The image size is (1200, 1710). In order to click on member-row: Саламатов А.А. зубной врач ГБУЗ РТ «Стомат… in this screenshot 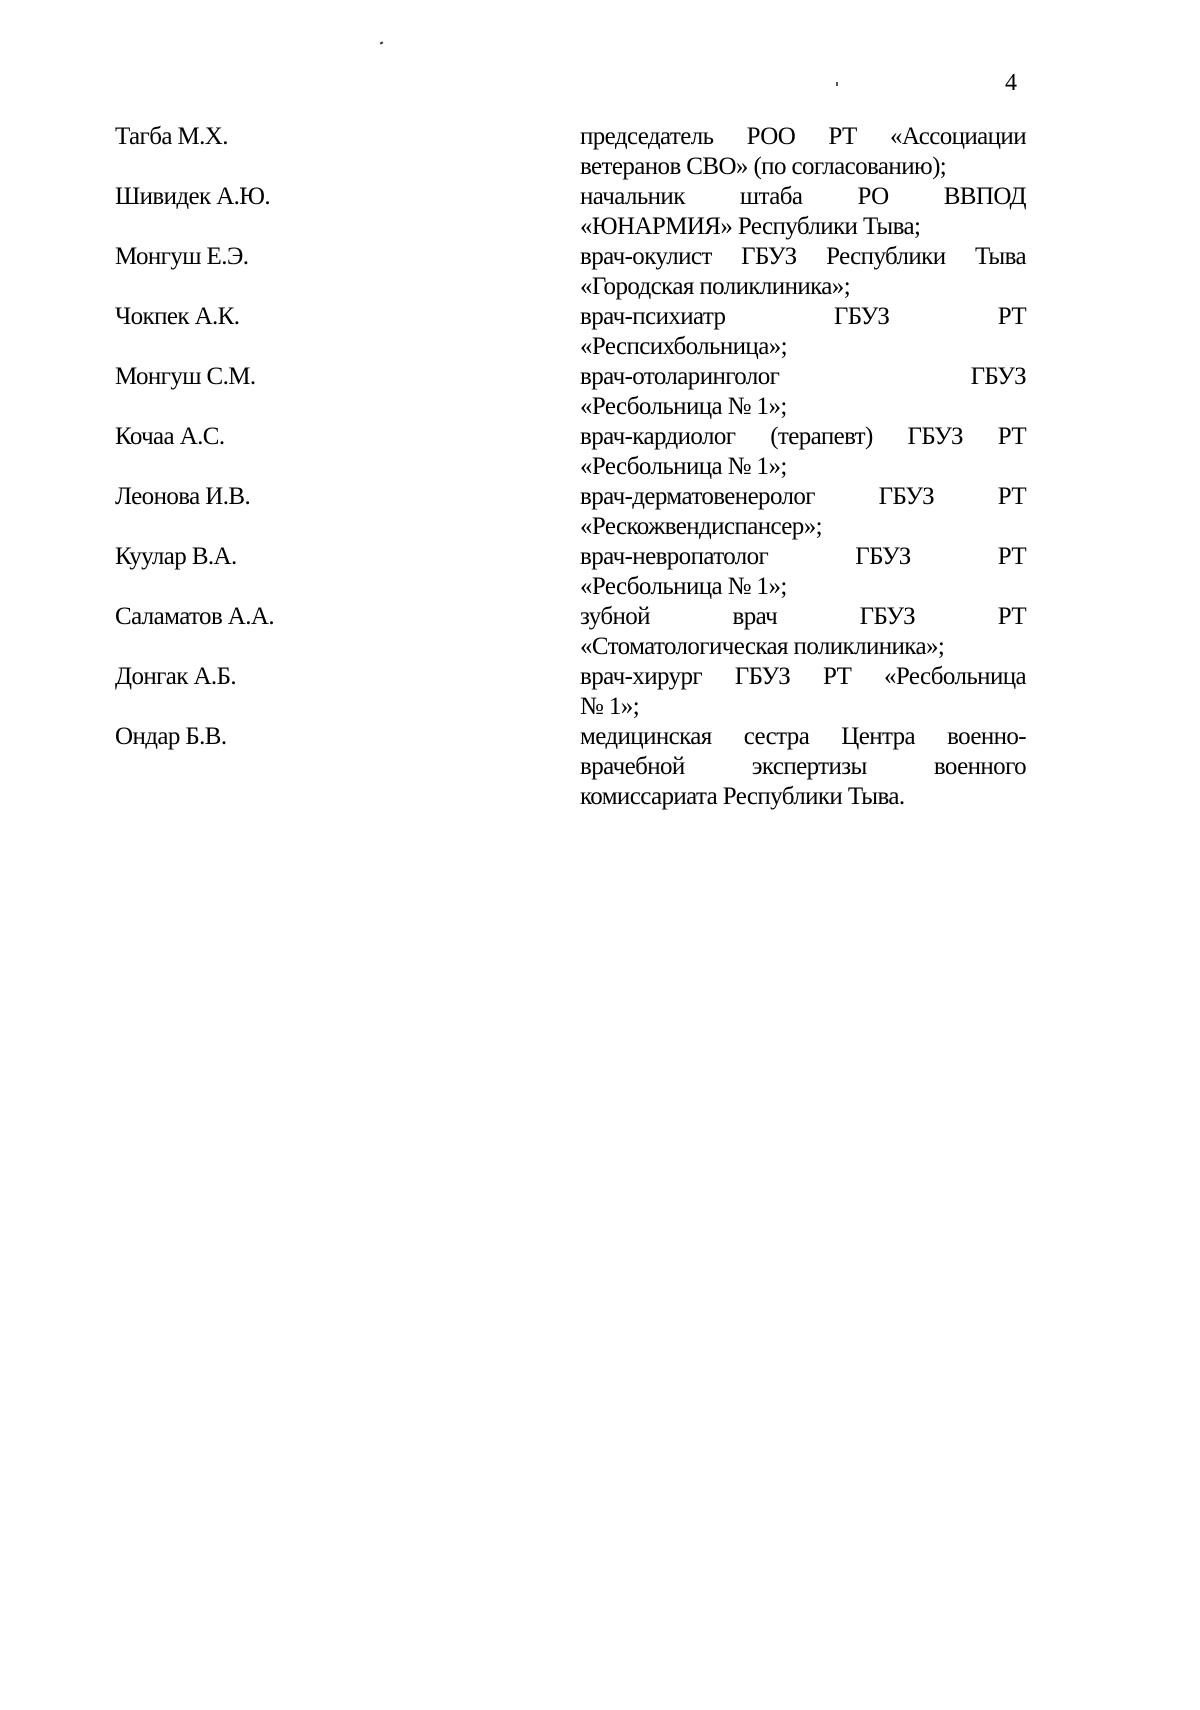, I will do `click(571, 632)`.